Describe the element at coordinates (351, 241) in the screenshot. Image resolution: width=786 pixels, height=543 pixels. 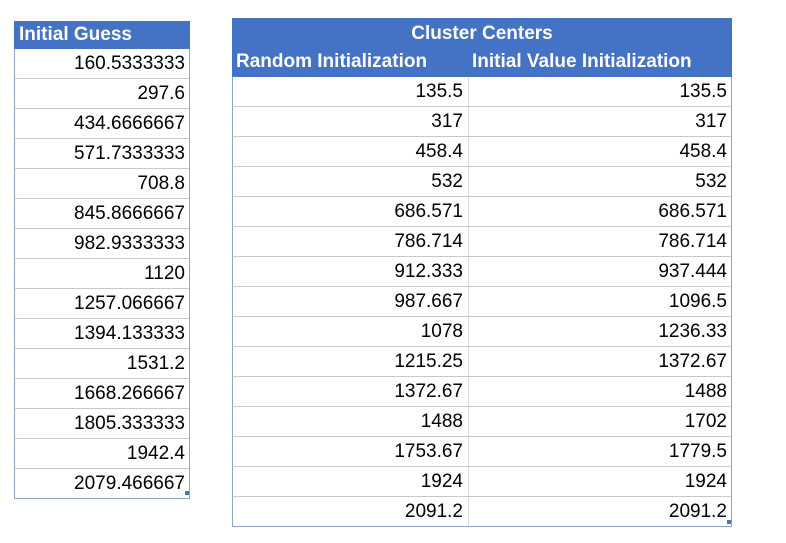
I see `random-initialization-cell: 786.714` at that location.